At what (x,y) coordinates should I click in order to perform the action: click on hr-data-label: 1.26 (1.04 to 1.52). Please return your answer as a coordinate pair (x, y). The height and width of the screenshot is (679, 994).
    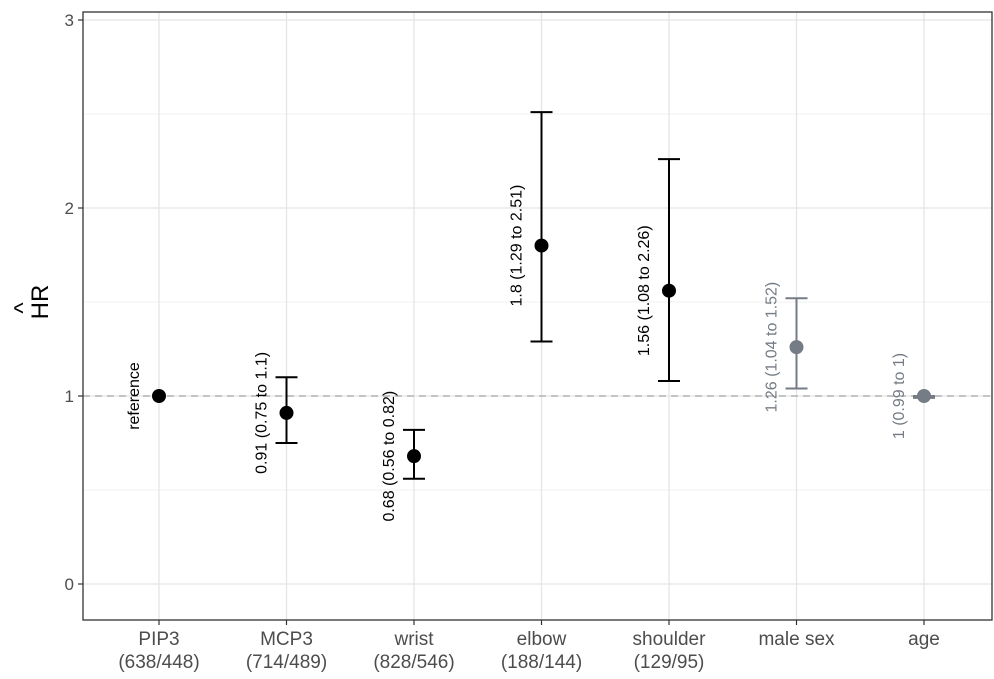
    Looking at the image, I should click on (772, 347).